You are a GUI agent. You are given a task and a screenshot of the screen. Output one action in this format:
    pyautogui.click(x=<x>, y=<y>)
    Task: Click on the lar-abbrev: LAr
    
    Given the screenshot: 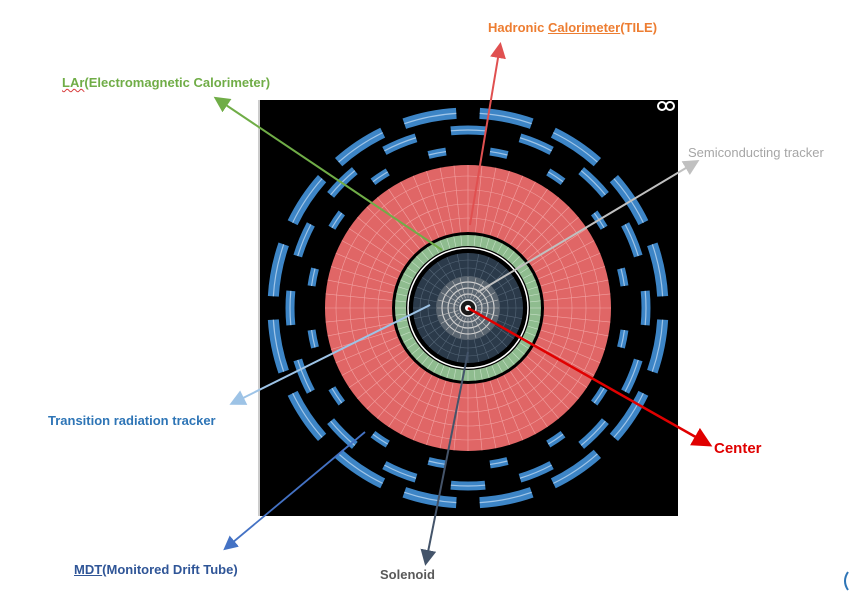 What is the action you would take?
    pyautogui.click(x=73, y=82)
    